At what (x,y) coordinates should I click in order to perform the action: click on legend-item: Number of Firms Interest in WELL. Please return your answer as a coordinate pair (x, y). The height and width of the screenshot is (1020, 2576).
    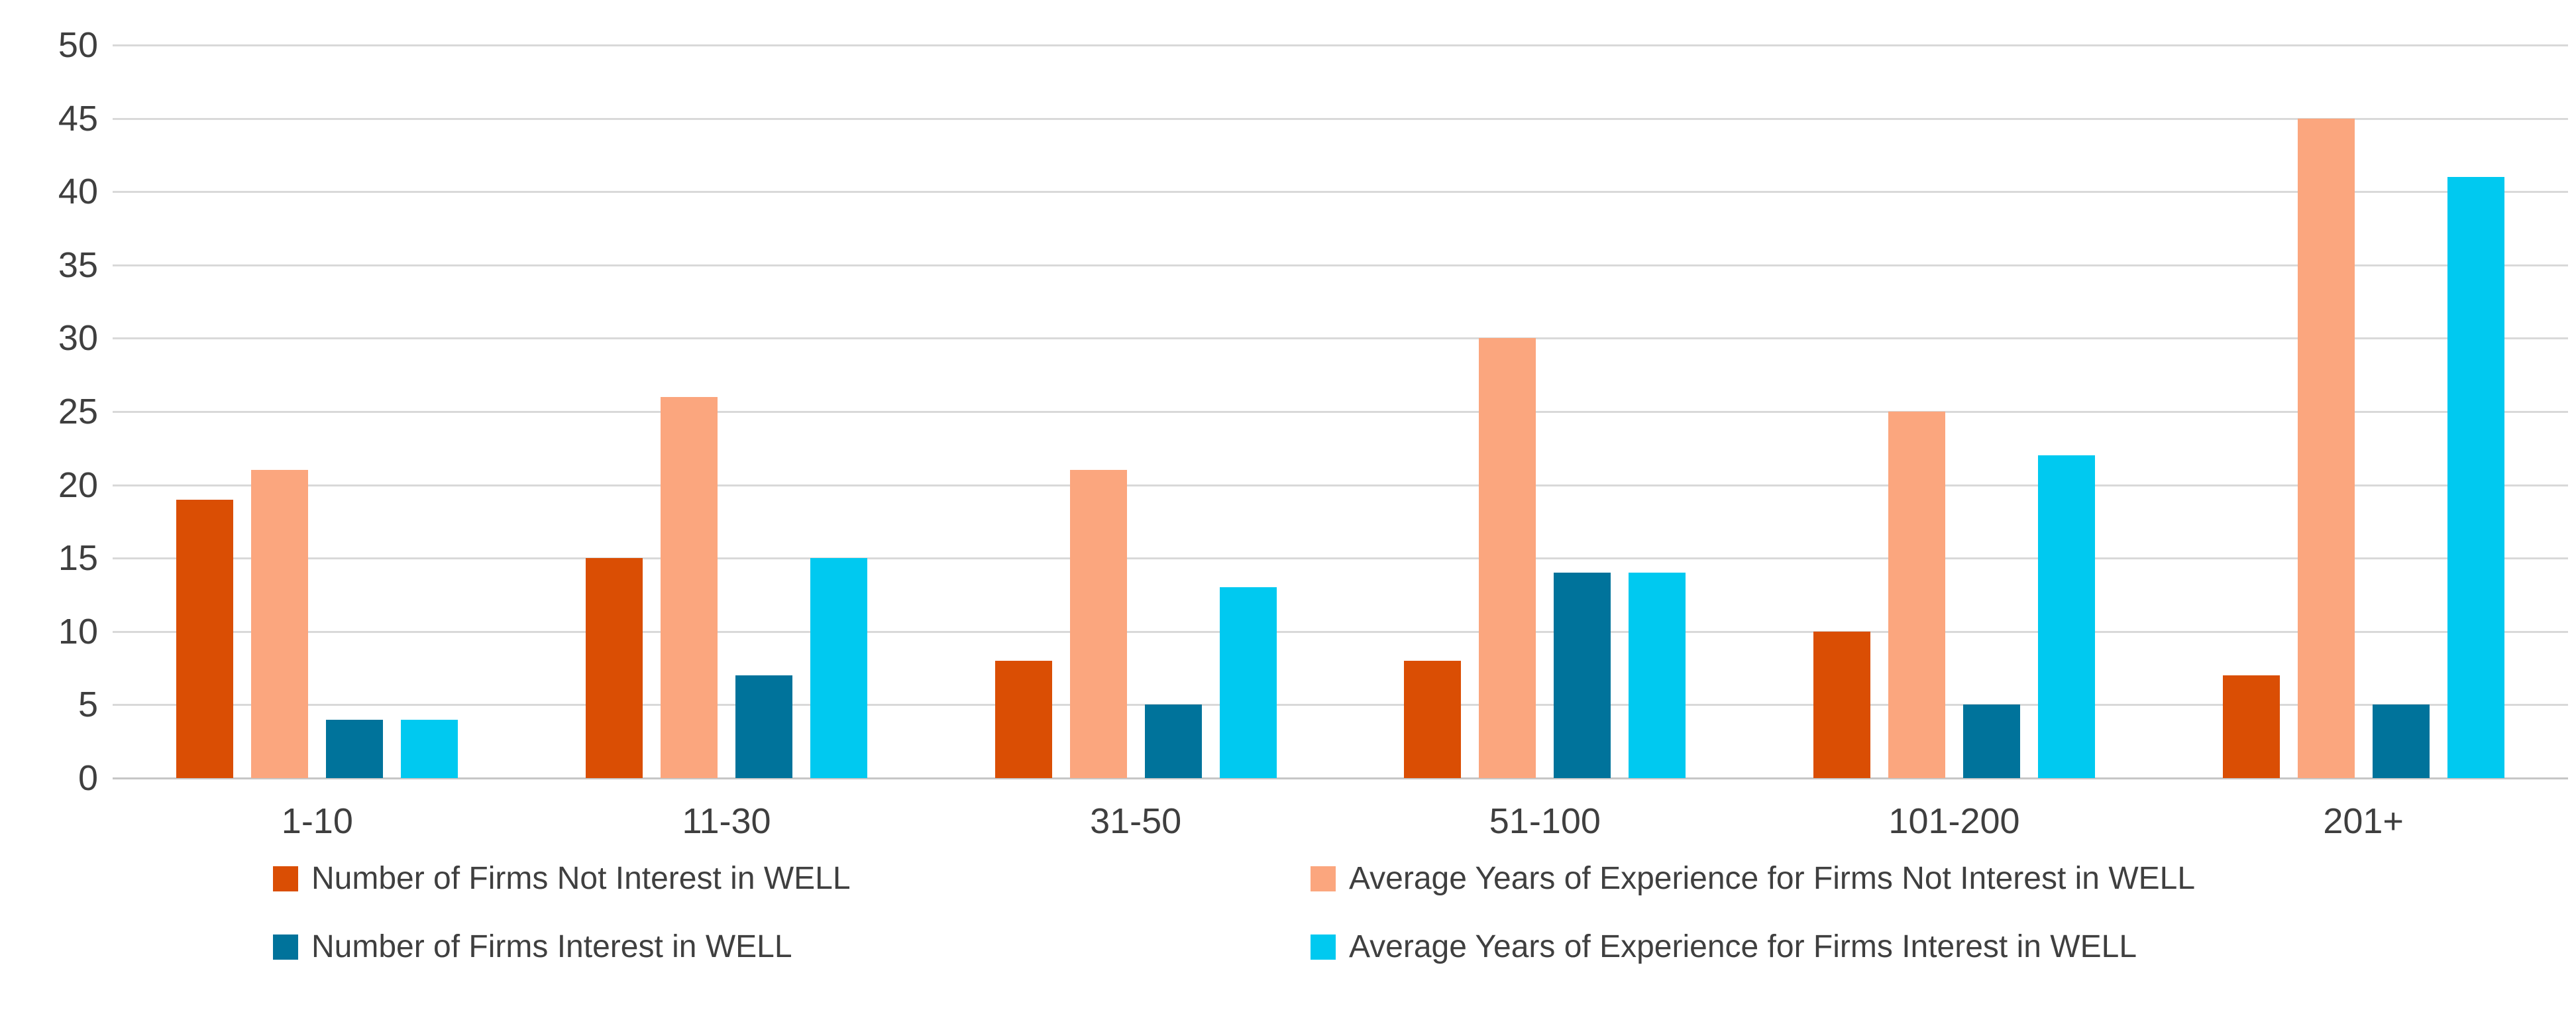
    Looking at the image, I should click on (532, 947).